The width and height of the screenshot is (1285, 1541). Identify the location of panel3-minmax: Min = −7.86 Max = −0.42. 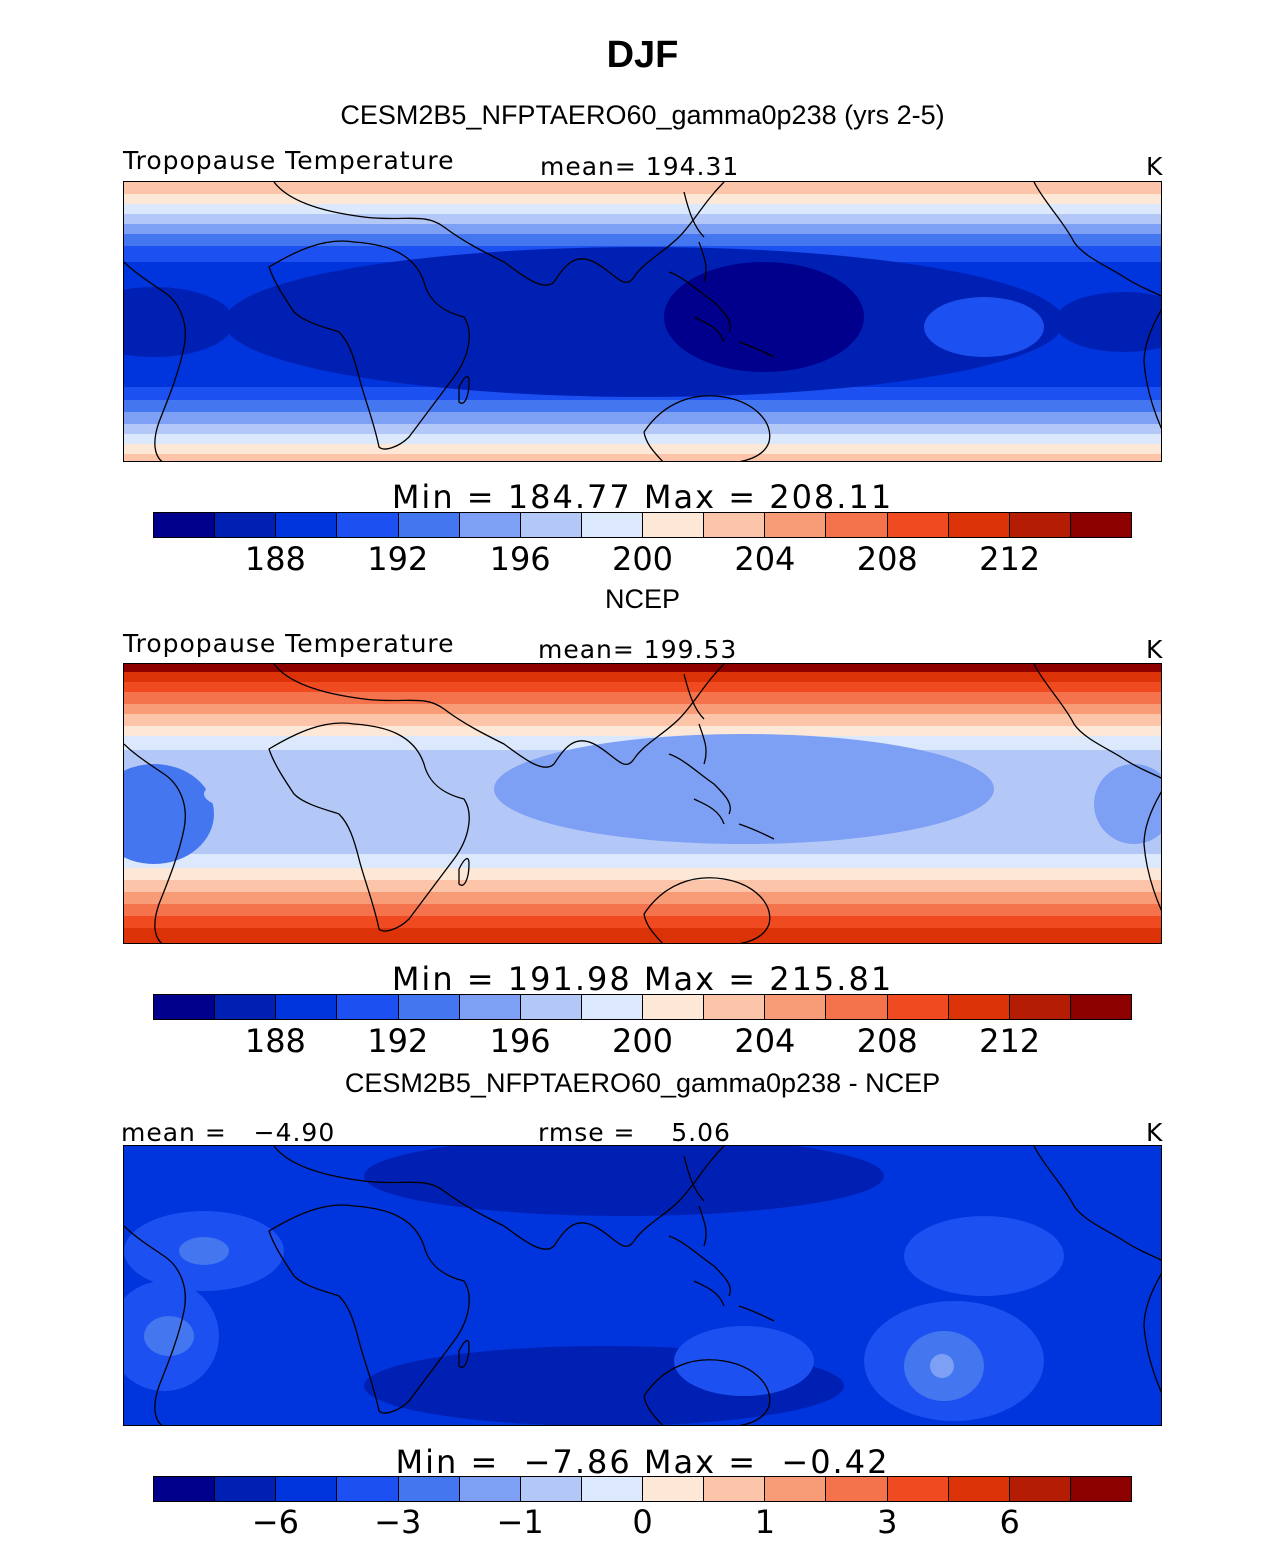
(642, 1462).